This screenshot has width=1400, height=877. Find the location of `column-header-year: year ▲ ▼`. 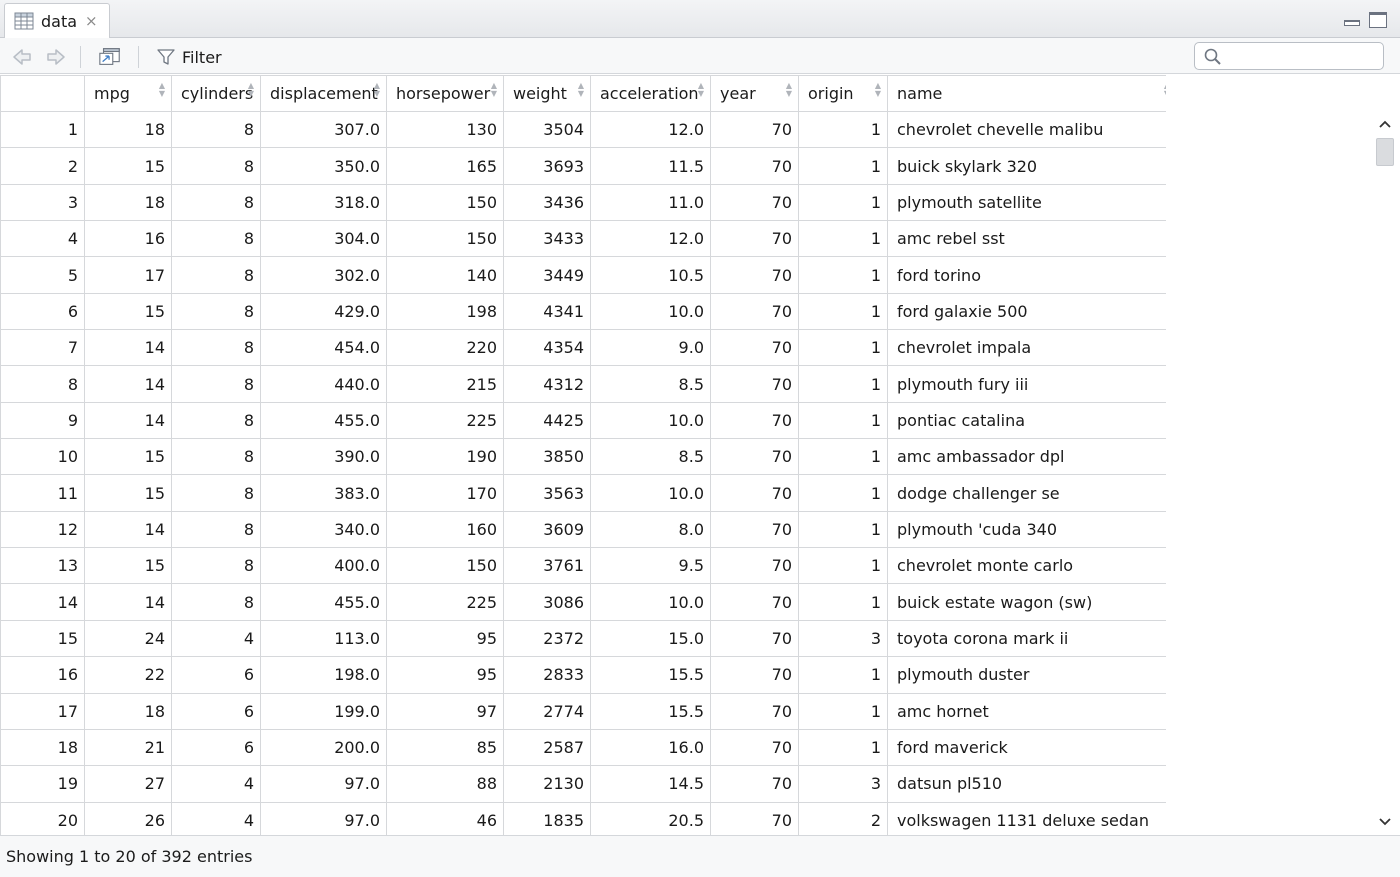

column-header-year: year ▲ ▼ is located at coordinates (754, 93).